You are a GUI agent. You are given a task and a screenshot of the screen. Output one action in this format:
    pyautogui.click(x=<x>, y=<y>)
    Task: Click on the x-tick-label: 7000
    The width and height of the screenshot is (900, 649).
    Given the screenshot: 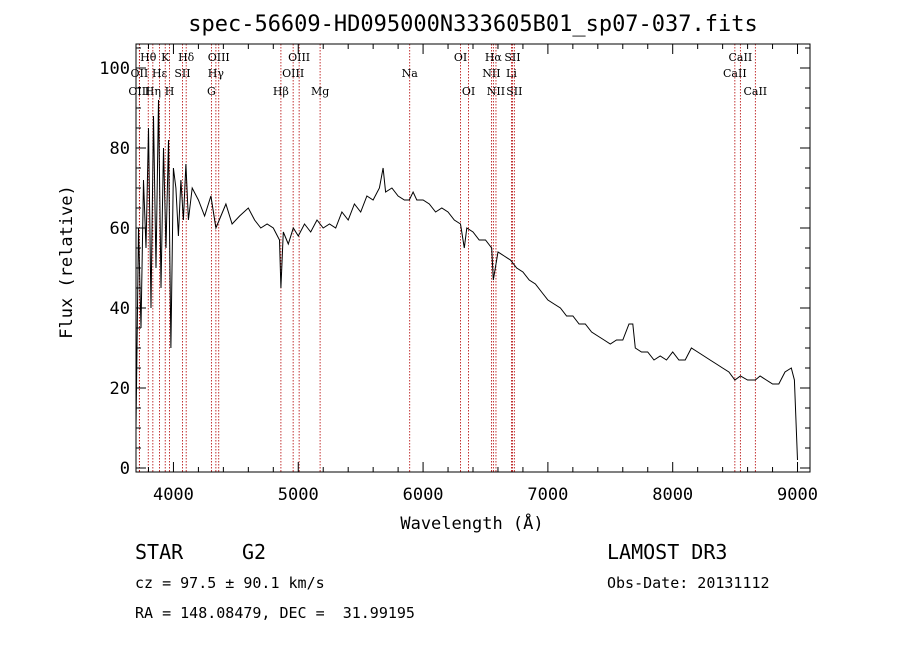 What is the action you would take?
    pyautogui.click(x=547, y=495)
    